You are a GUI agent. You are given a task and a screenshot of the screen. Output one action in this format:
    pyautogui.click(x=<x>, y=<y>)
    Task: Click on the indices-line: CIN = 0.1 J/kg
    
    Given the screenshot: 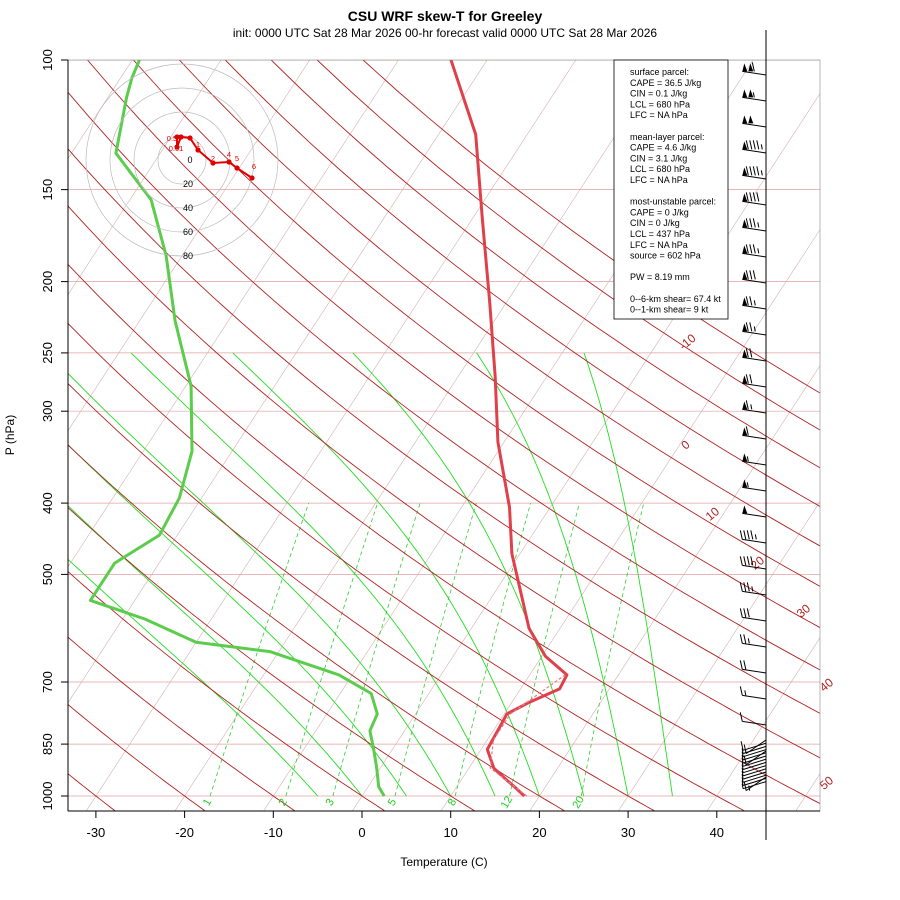 What is the action you would take?
    pyautogui.click(x=658, y=94)
    